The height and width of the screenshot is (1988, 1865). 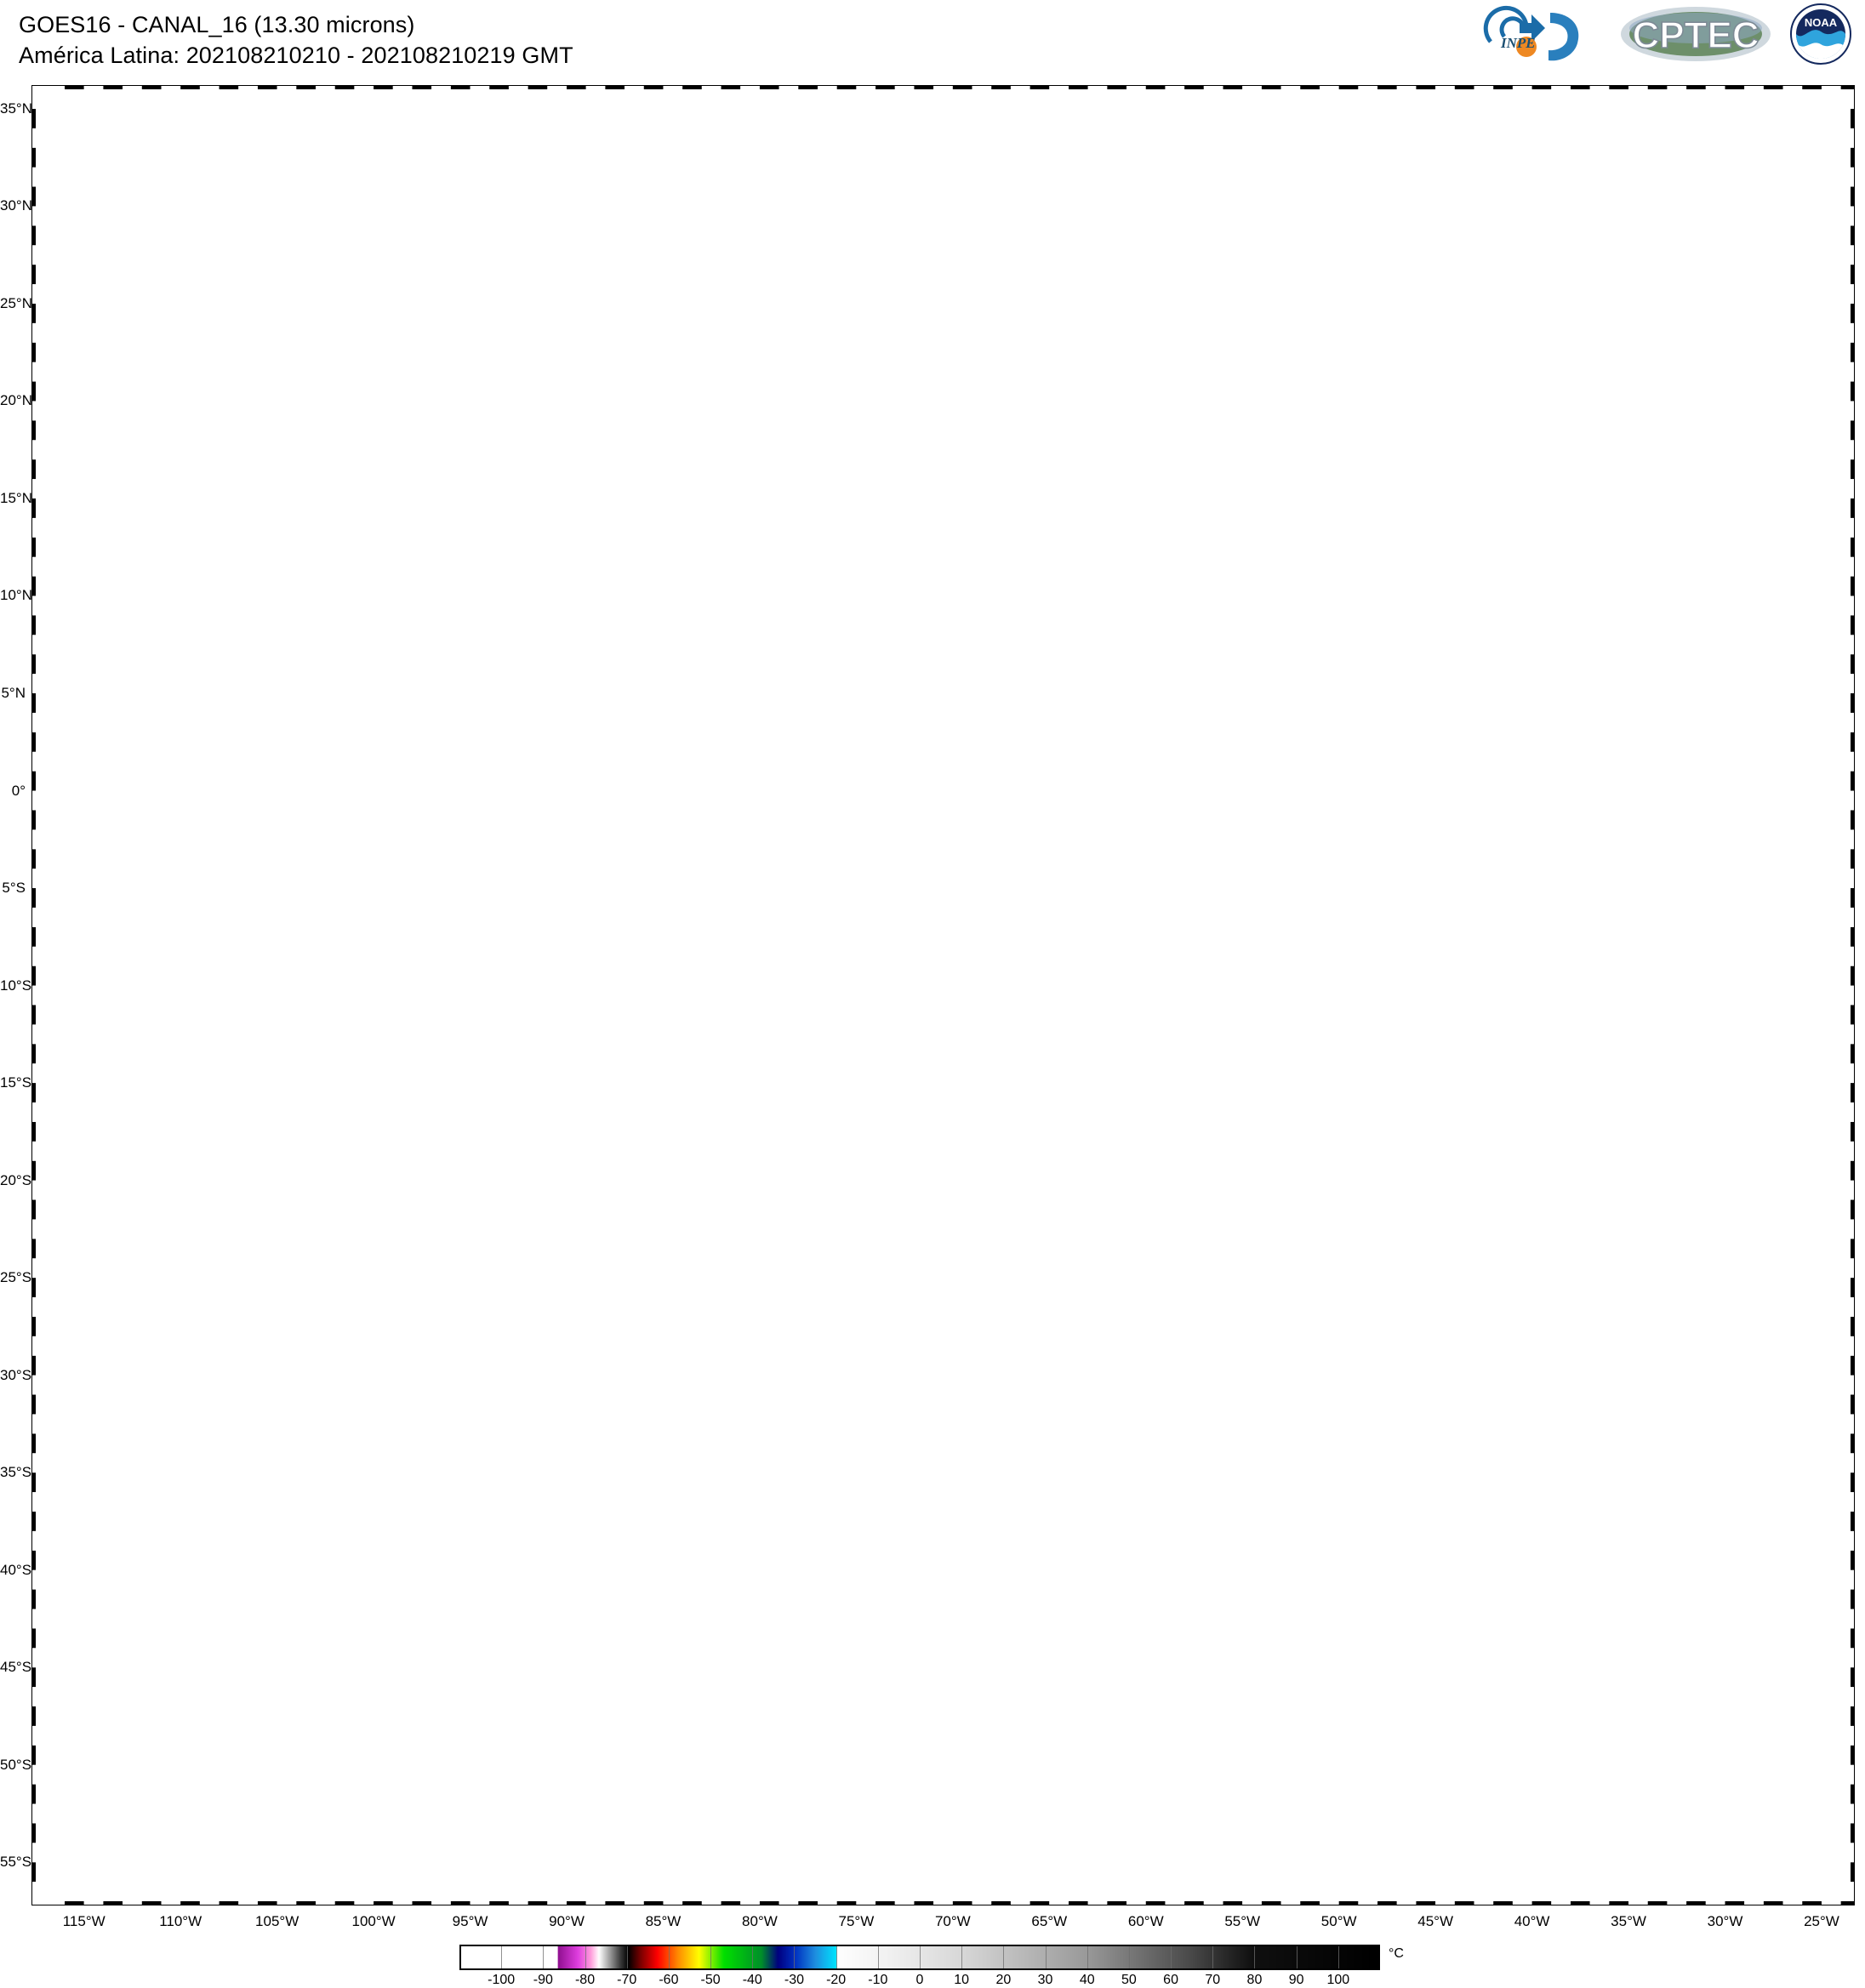 I want to click on longitude-tick-label: 110°W, so click(x=180, y=1921).